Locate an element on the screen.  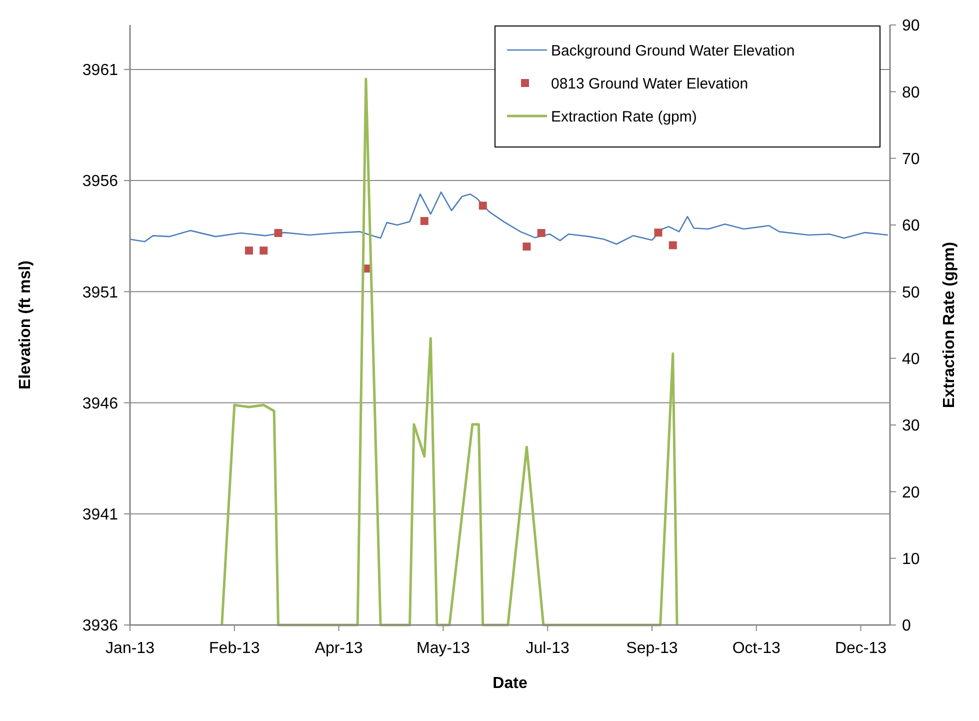
y-tick-label: 3956 is located at coordinates (100, 181).